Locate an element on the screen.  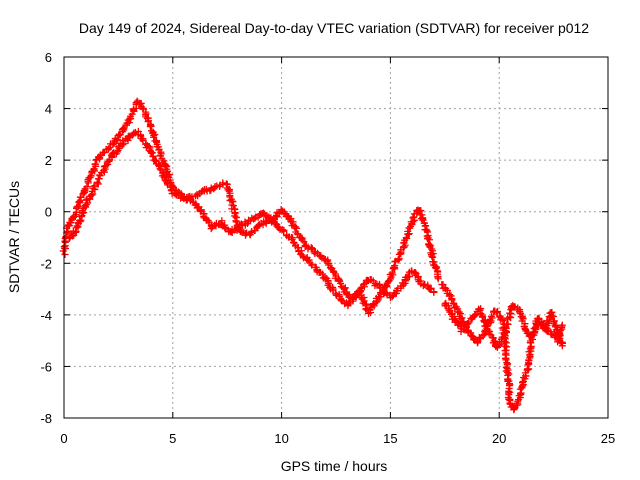
x-axis-label: GPS time / hours is located at coordinates (334, 466).